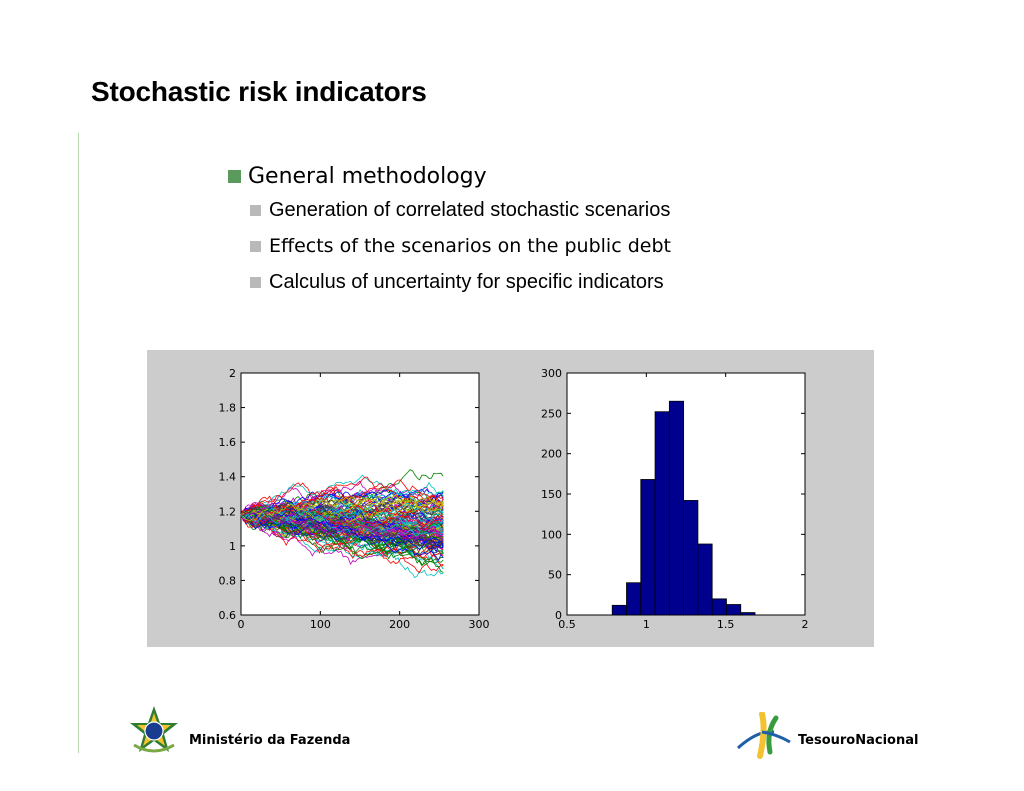 The image size is (1024, 791). Describe the element at coordinates (555, 575) in the screenshot. I see `y-tick-label: 50` at that location.